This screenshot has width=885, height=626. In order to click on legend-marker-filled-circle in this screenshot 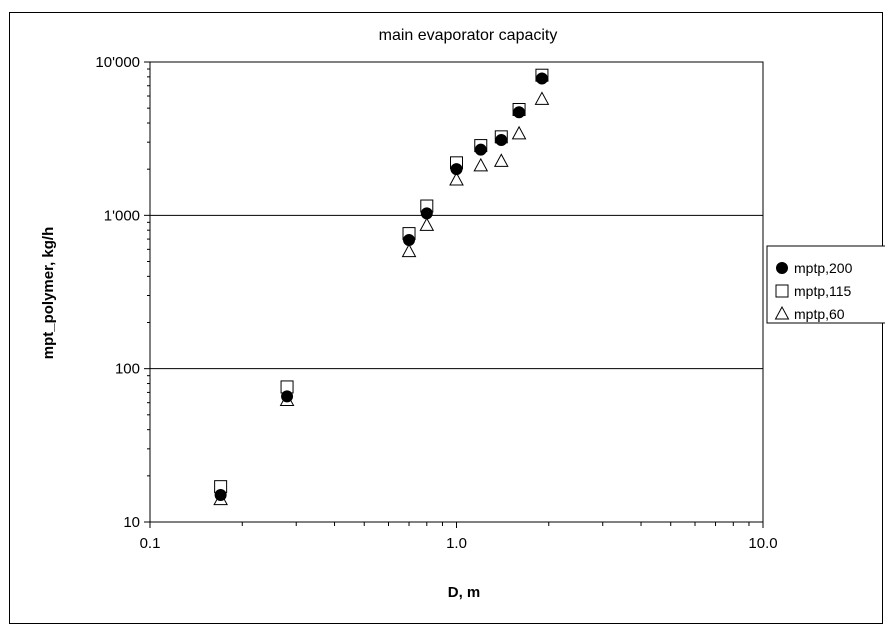, I will do `click(782, 268)`.